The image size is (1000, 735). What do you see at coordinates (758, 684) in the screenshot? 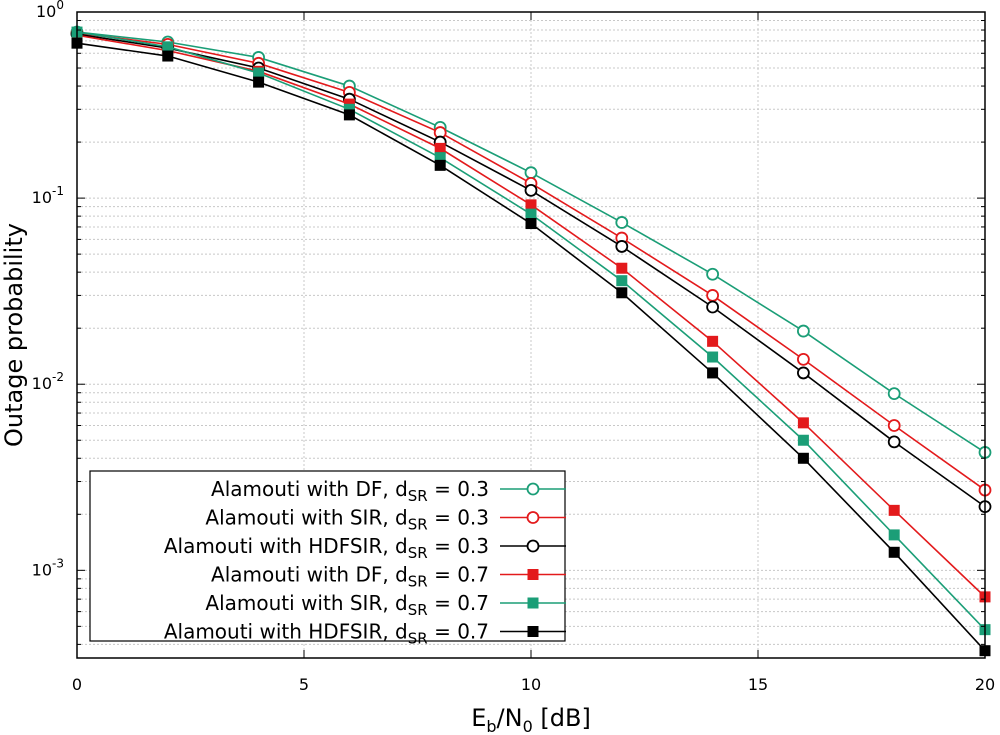
I see `x-tick-label: 15` at bounding box center [758, 684].